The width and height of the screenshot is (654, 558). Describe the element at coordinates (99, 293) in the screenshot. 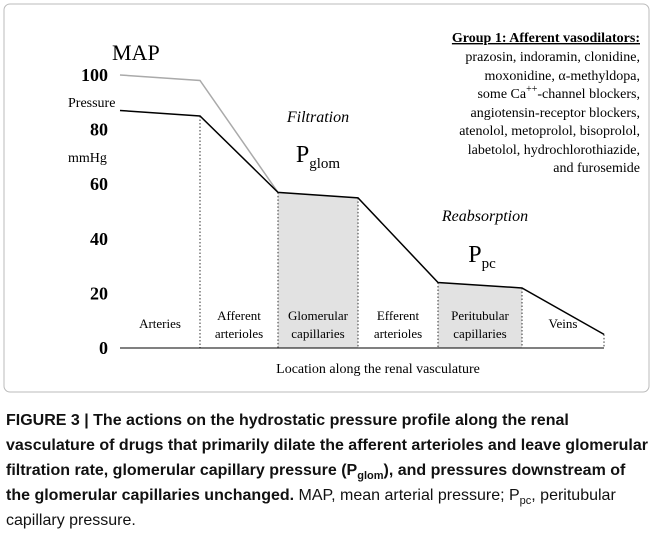

I see `y-tick-label: 20` at that location.